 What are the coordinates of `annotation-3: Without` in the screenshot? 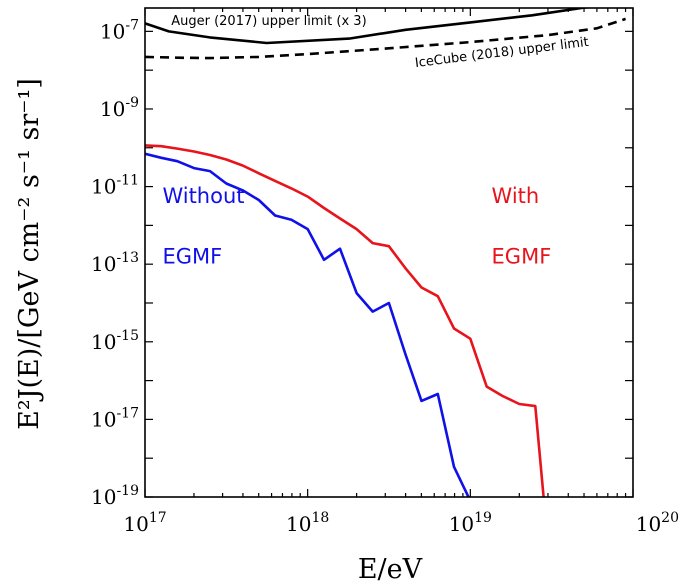 It's located at (203, 196).